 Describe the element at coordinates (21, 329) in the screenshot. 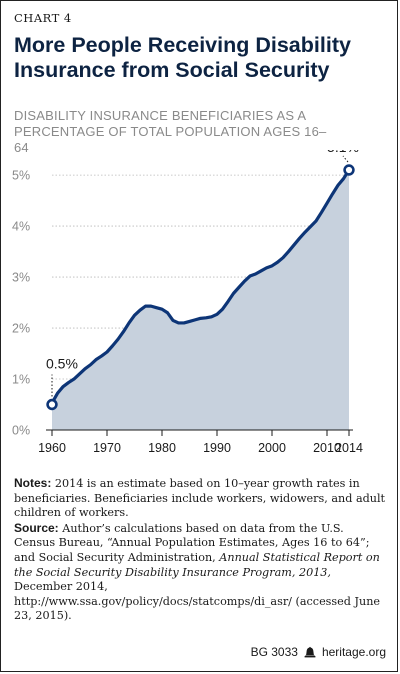

I see `y-tick-label: 2%` at that location.